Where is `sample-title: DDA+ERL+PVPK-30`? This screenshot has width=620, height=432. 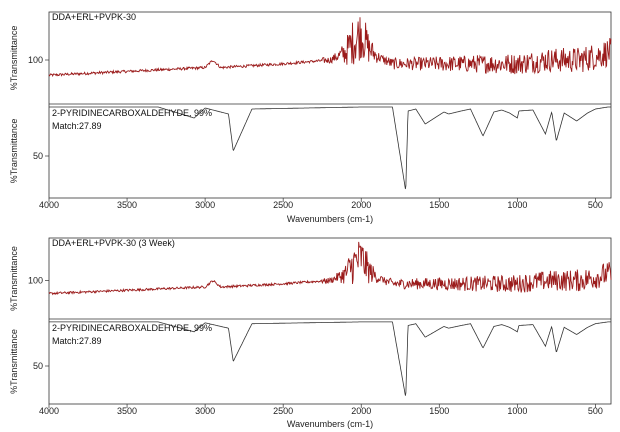 sample-title: DDA+ERL+PVPK-30 is located at coordinates (94, 17).